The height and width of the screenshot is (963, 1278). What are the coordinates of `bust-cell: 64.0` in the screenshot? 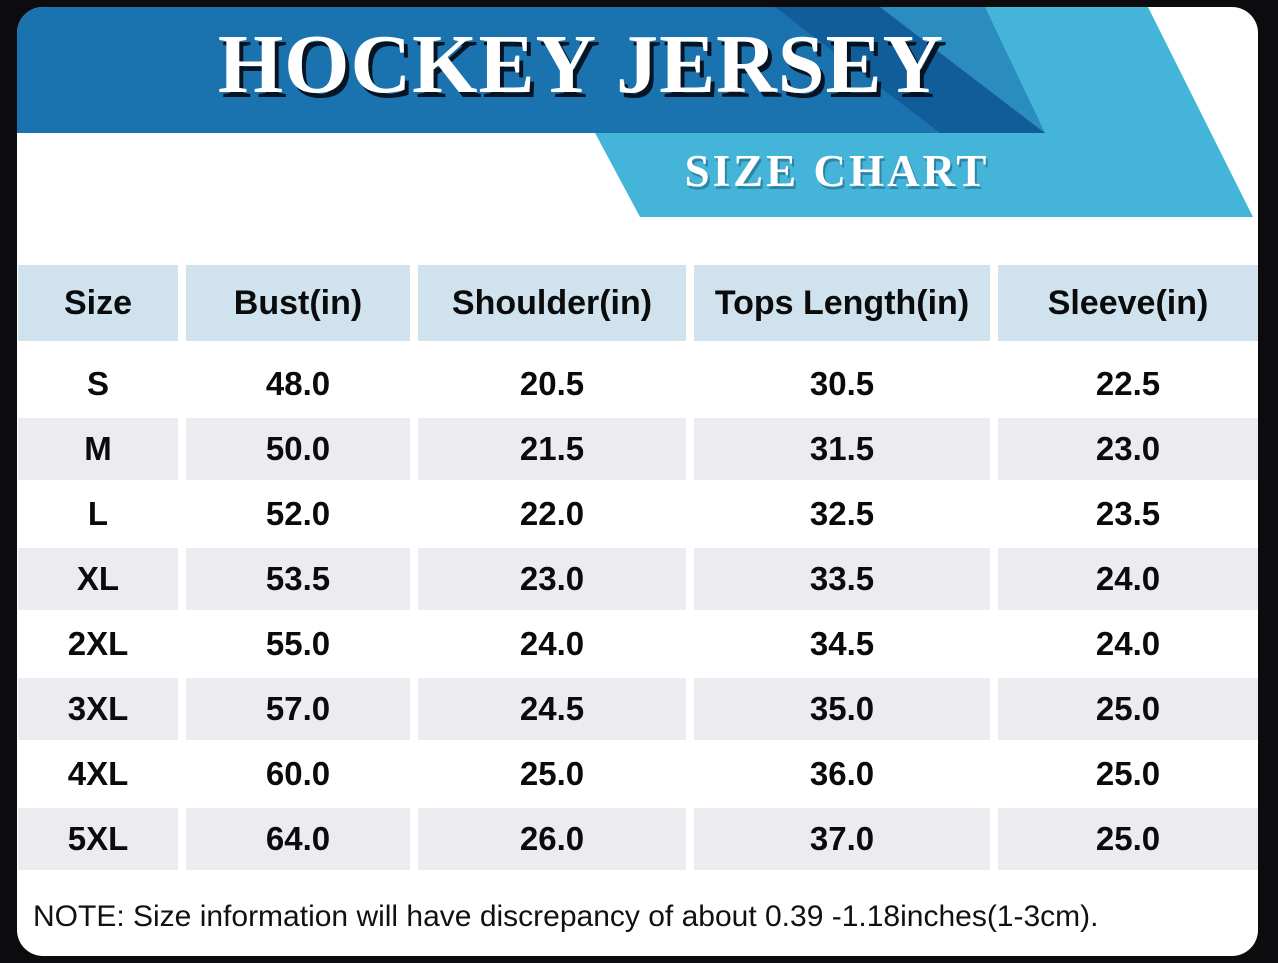 It's located at (298, 839).